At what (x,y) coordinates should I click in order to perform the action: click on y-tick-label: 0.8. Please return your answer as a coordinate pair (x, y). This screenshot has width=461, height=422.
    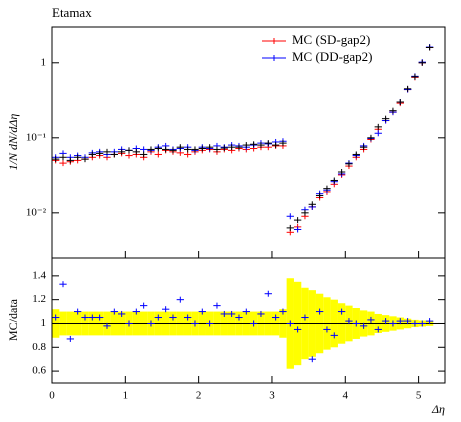
    Looking at the image, I should click on (39, 347).